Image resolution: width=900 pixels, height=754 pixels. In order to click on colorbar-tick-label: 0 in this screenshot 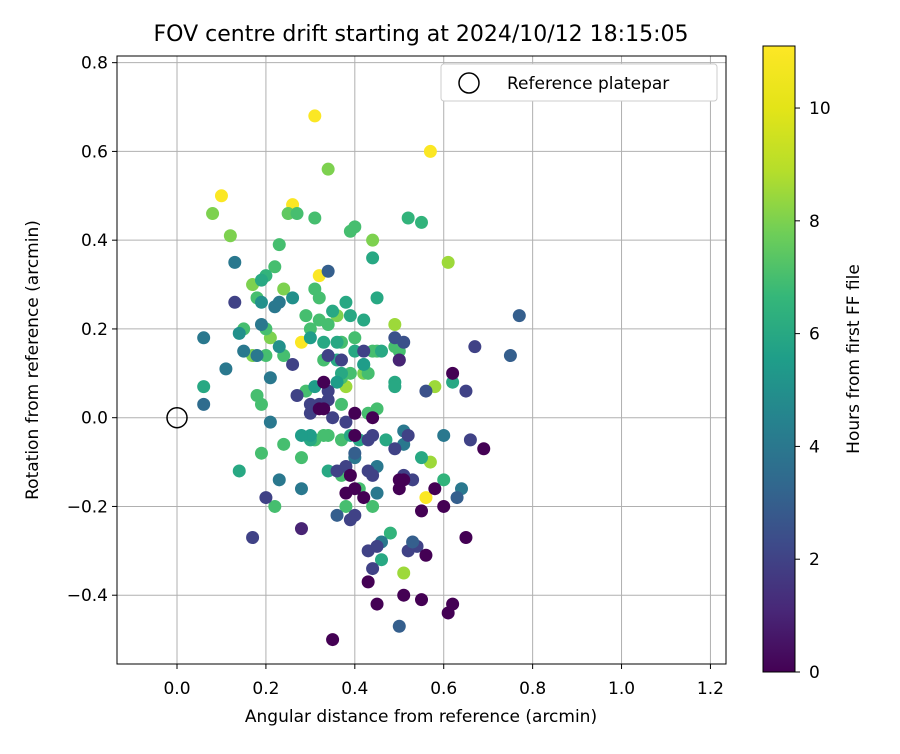, I will do `click(814, 673)`.